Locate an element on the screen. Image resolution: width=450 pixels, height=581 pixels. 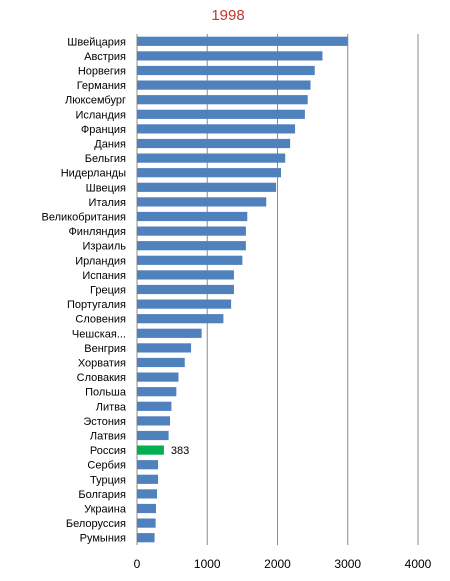
category-label: Словакия is located at coordinates (101, 378).